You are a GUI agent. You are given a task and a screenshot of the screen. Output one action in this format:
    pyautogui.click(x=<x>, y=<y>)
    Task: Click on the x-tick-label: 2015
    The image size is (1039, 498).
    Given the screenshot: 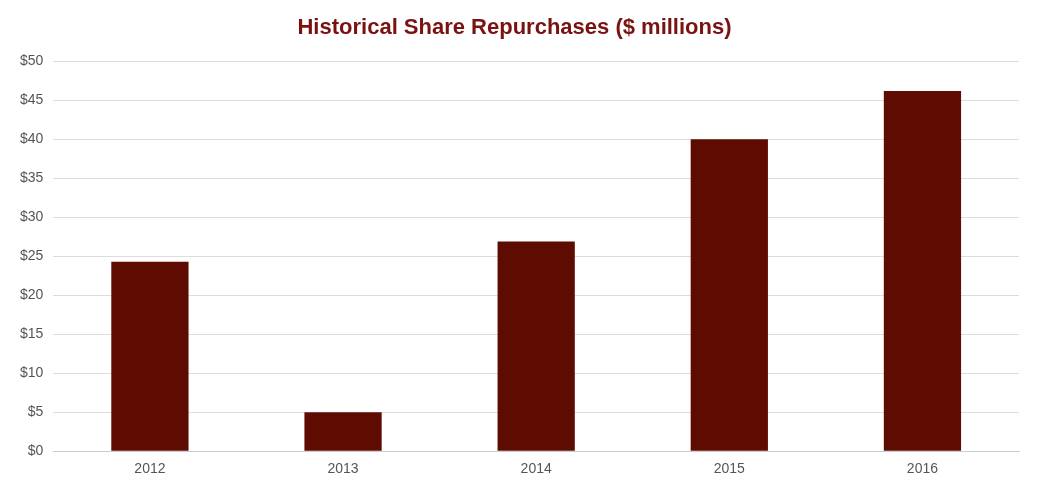 What is the action you would take?
    pyautogui.click(x=729, y=468)
    